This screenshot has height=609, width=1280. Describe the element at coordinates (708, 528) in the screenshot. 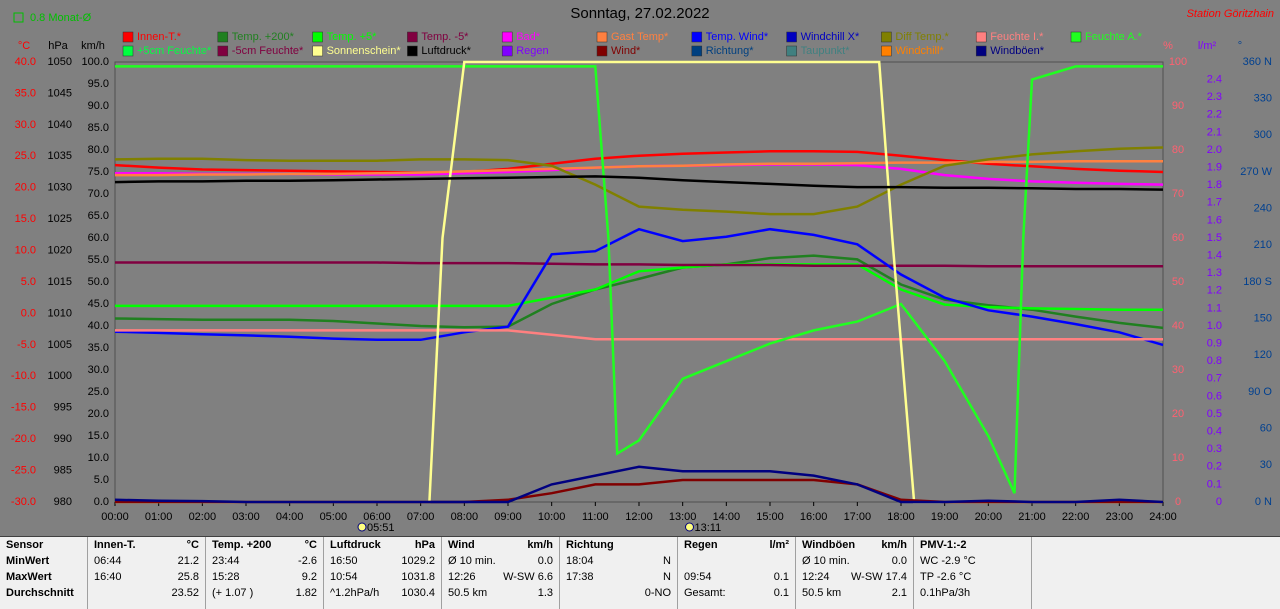

I see `annotation: 13:11` at that location.